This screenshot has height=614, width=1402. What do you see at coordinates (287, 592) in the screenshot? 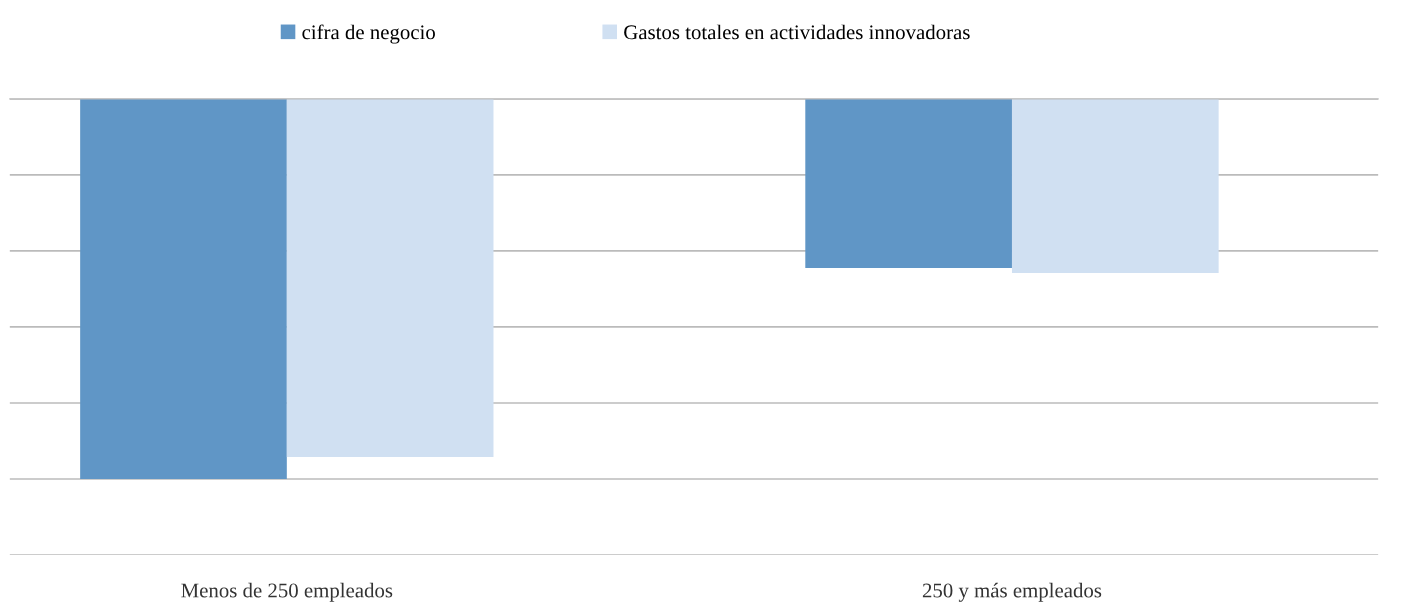
I see `x-tick-label: Menos de 250 empleados` at bounding box center [287, 592].